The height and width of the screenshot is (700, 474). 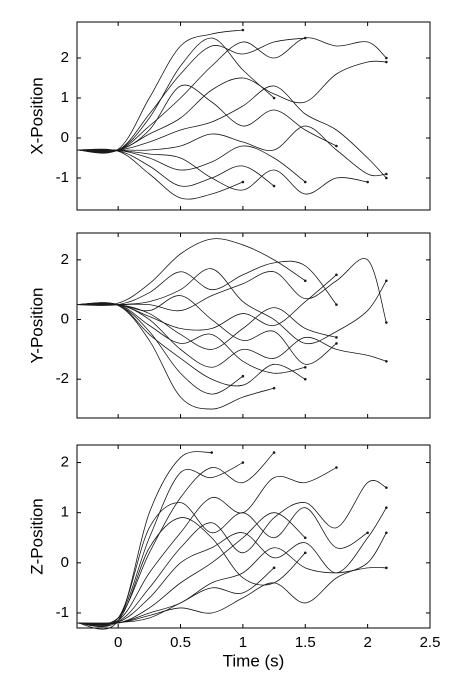 I want to click on x-tick-label: 0.5, so click(x=180, y=642).